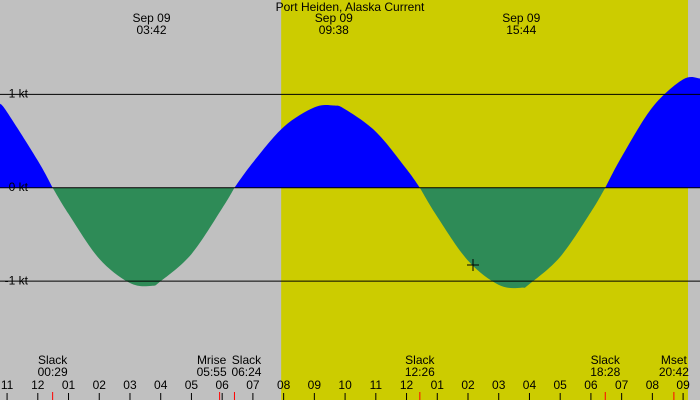 This screenshot has height=400, width=700. Describe the element at coordinates (53, 372) in the screenshot. I see `event-time: 00:29` at that location.